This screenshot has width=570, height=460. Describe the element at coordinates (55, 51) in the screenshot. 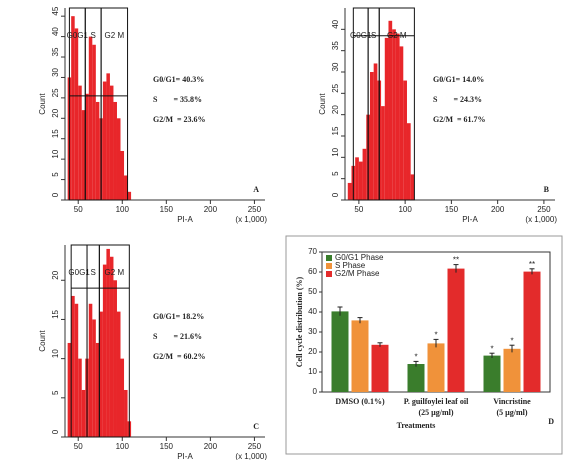

I see `y-tick-label: 35` at that location.